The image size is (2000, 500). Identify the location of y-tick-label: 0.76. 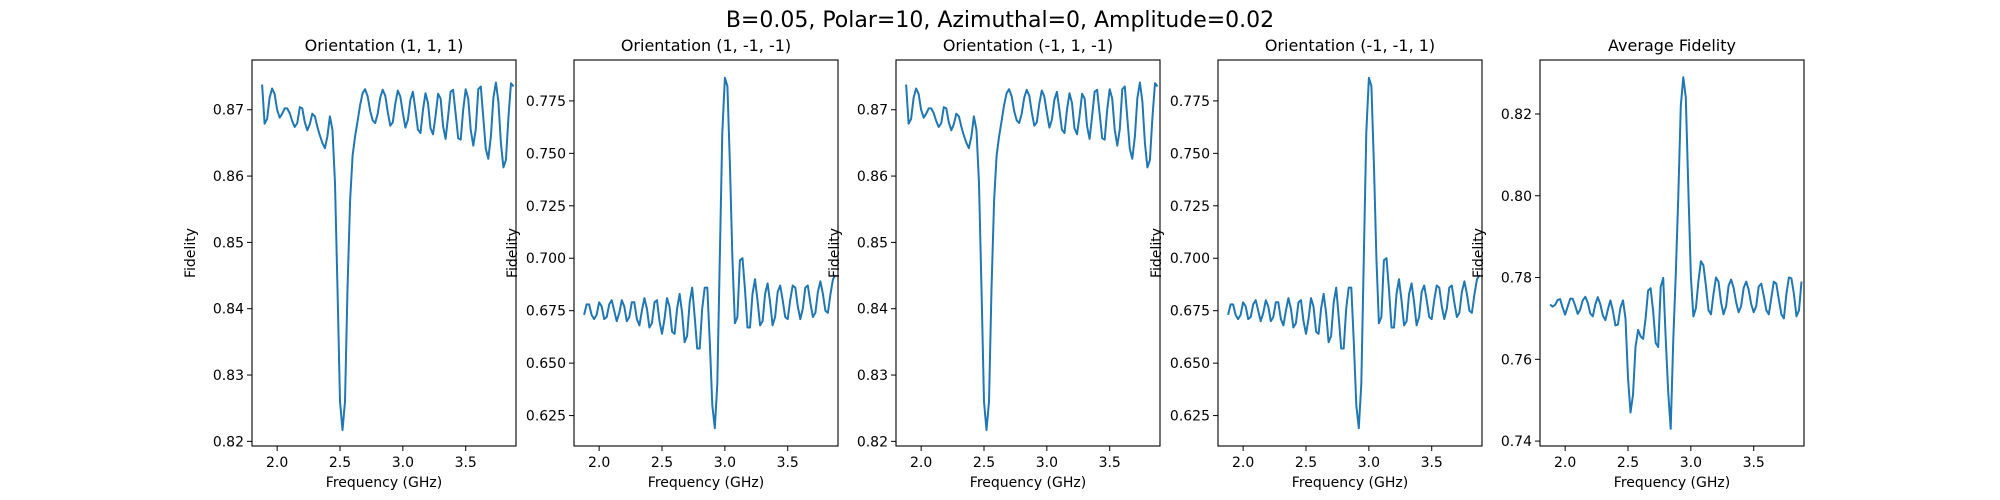
(1516, 360).